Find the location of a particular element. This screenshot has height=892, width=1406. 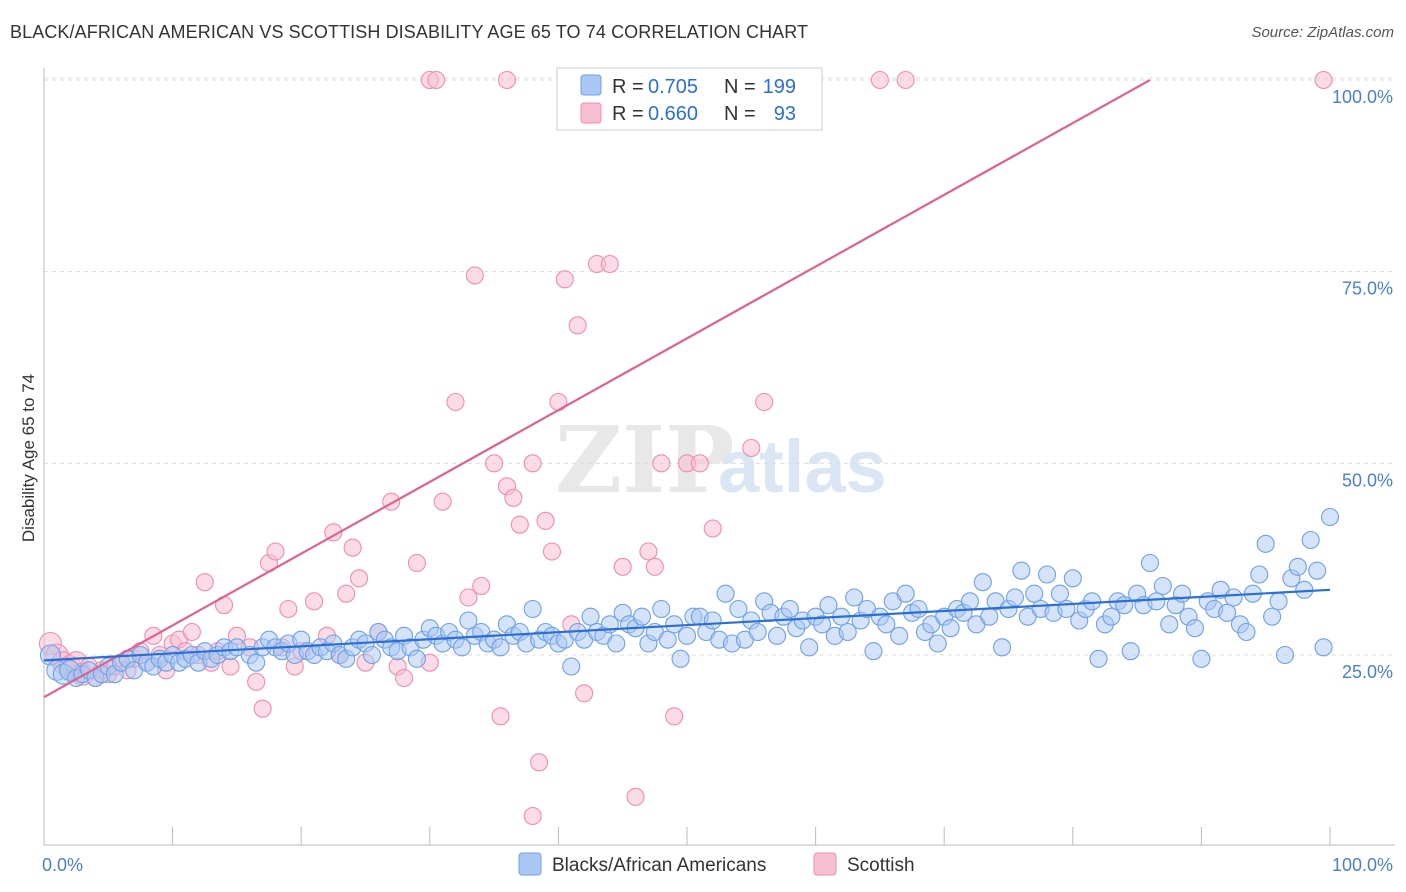

series-legend-label-blue: Blacks/African Americans is located at coordinates (659, 865).